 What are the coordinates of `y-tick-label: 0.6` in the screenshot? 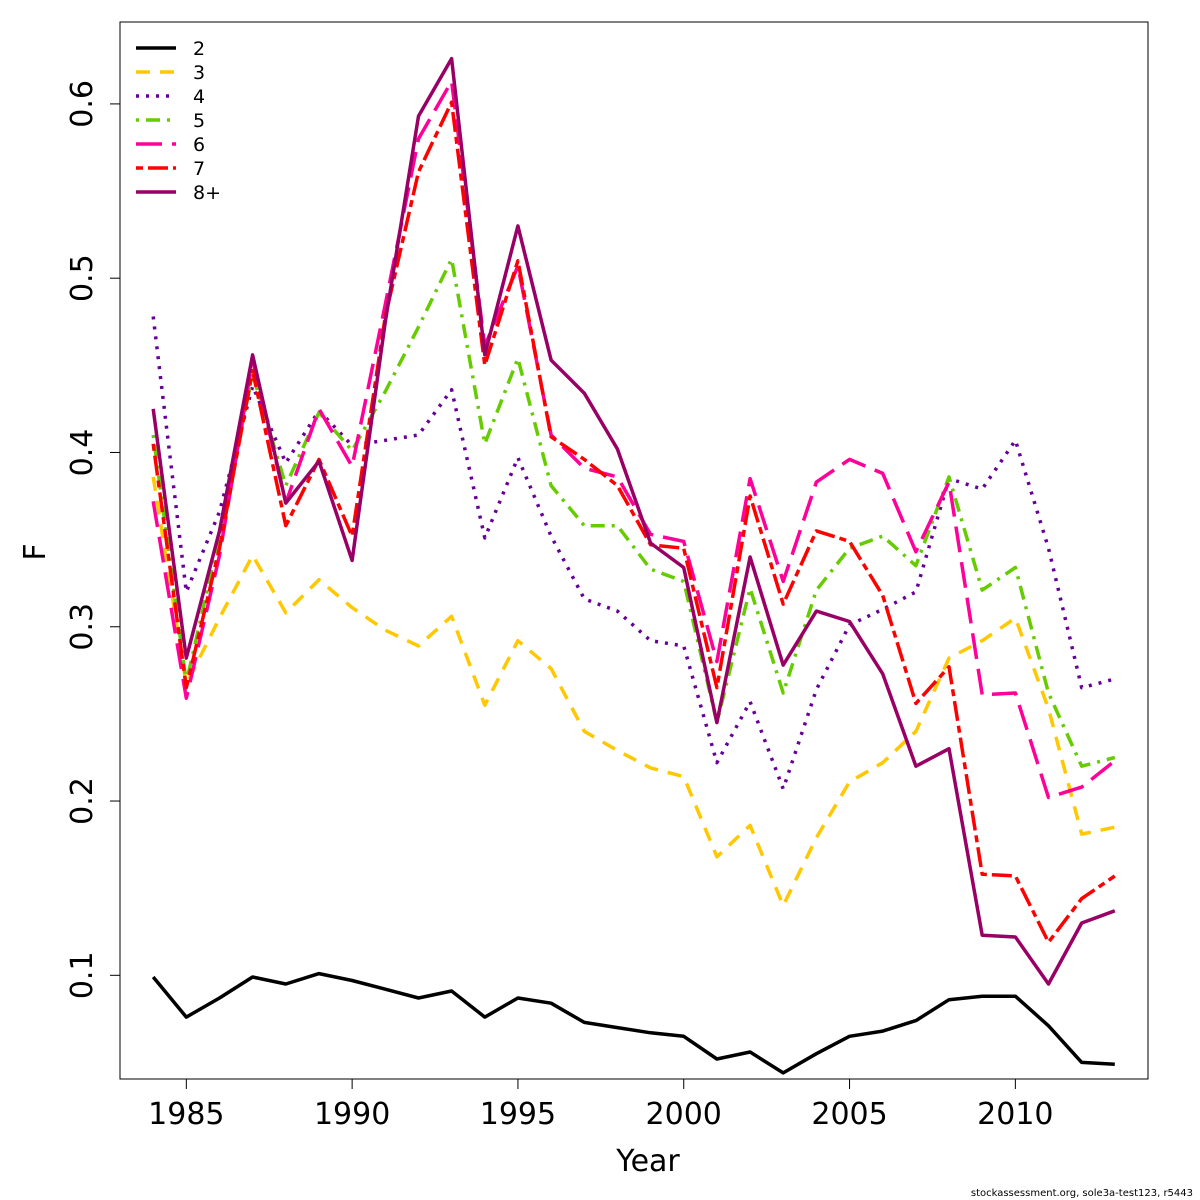 It's located at (82, 104).